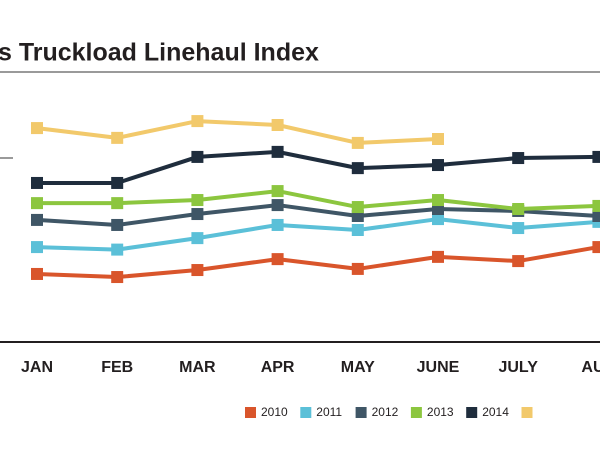  What do you see at coordinates (274, 412) in the screenshot?
I see `legend-label: 2010` at bounding box center [274, 412].